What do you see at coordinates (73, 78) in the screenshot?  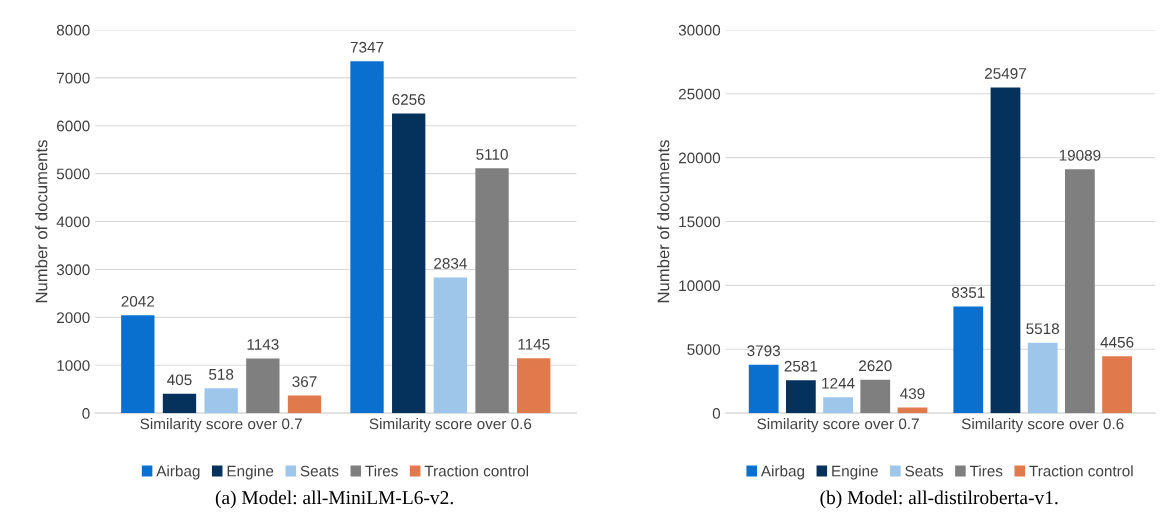 I see `y-tick-label: 7000` at bounding box center [73, 78].